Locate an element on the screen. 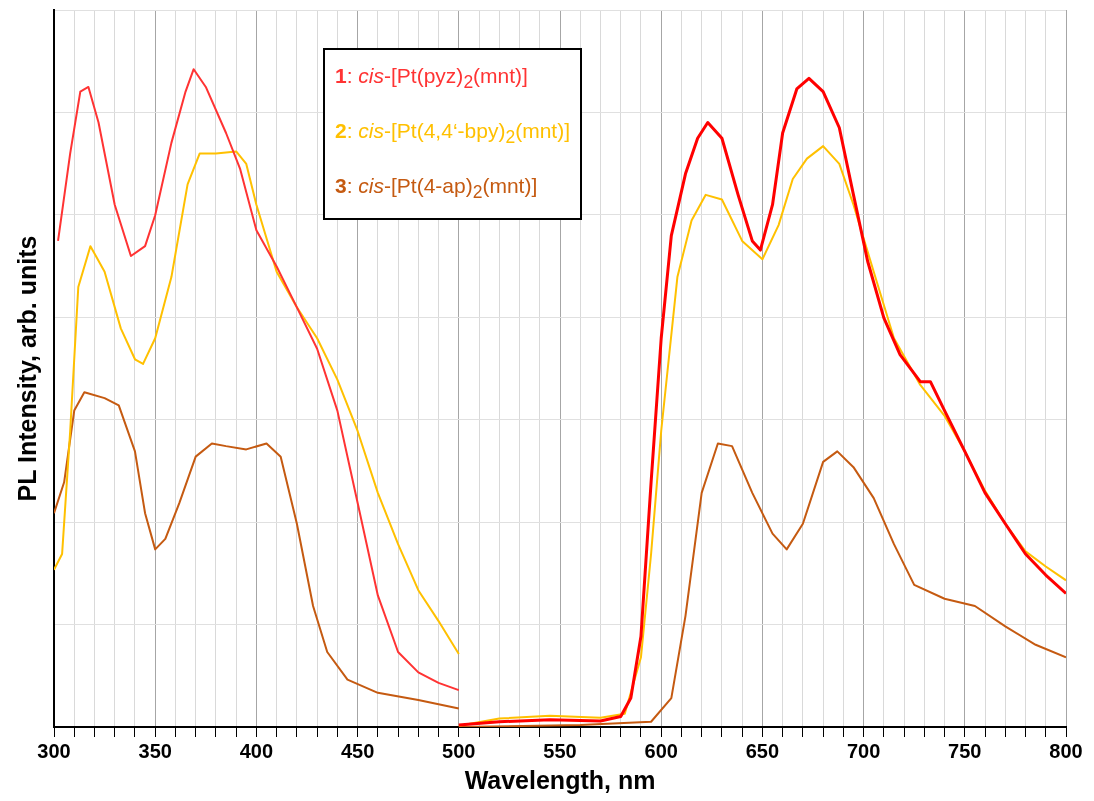 The height and width of the screenshot is (801, 1094). x-axis-title: Wavelength, nm is located at coordinates (560, 779).